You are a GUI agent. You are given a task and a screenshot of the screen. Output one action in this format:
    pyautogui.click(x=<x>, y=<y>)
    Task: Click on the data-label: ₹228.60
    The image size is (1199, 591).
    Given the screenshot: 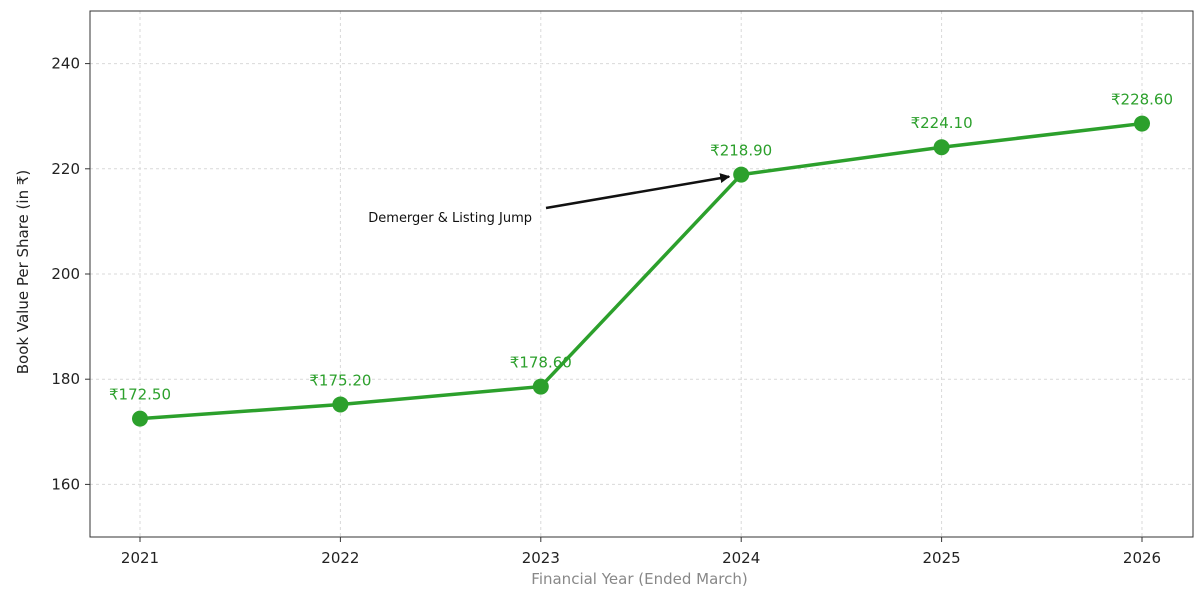 What is the action you would take?
    pyautogui.click(x=1142, y=100)
    